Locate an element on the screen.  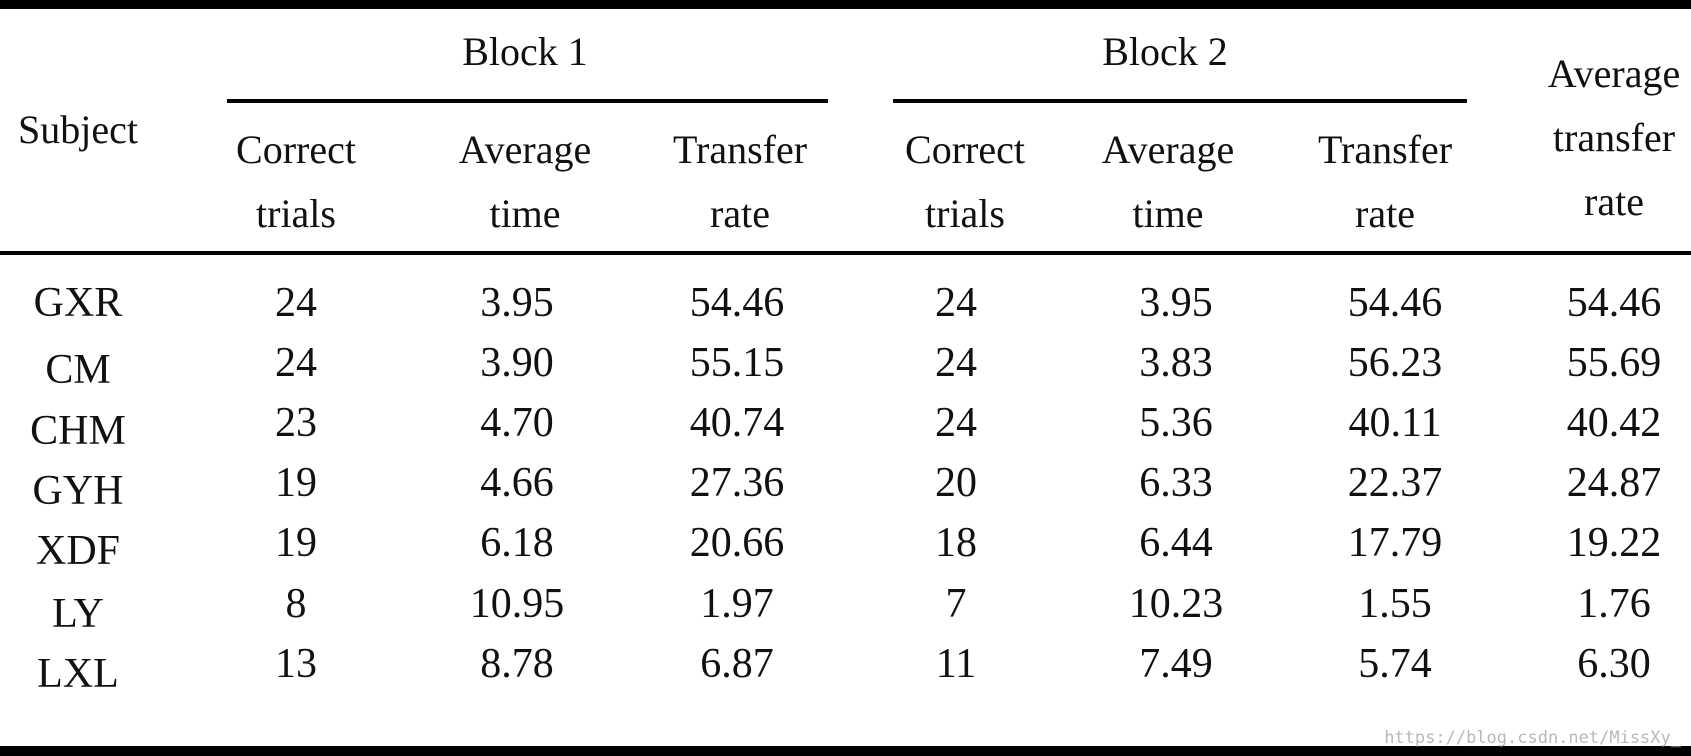
top-rule is located at coordinates (845, 4).